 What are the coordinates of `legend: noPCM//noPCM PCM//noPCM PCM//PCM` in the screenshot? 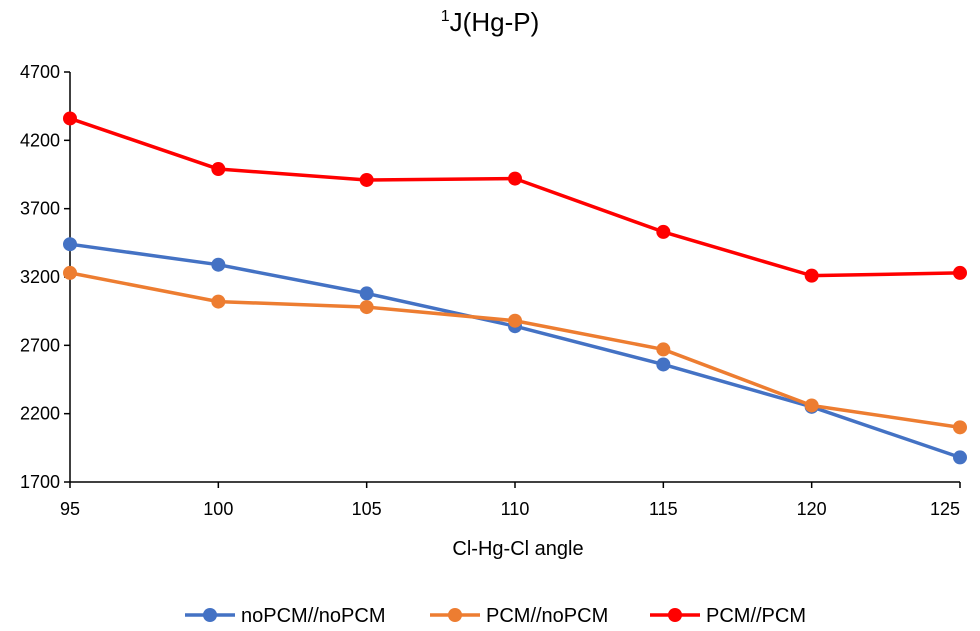 It's located at (495, 616).